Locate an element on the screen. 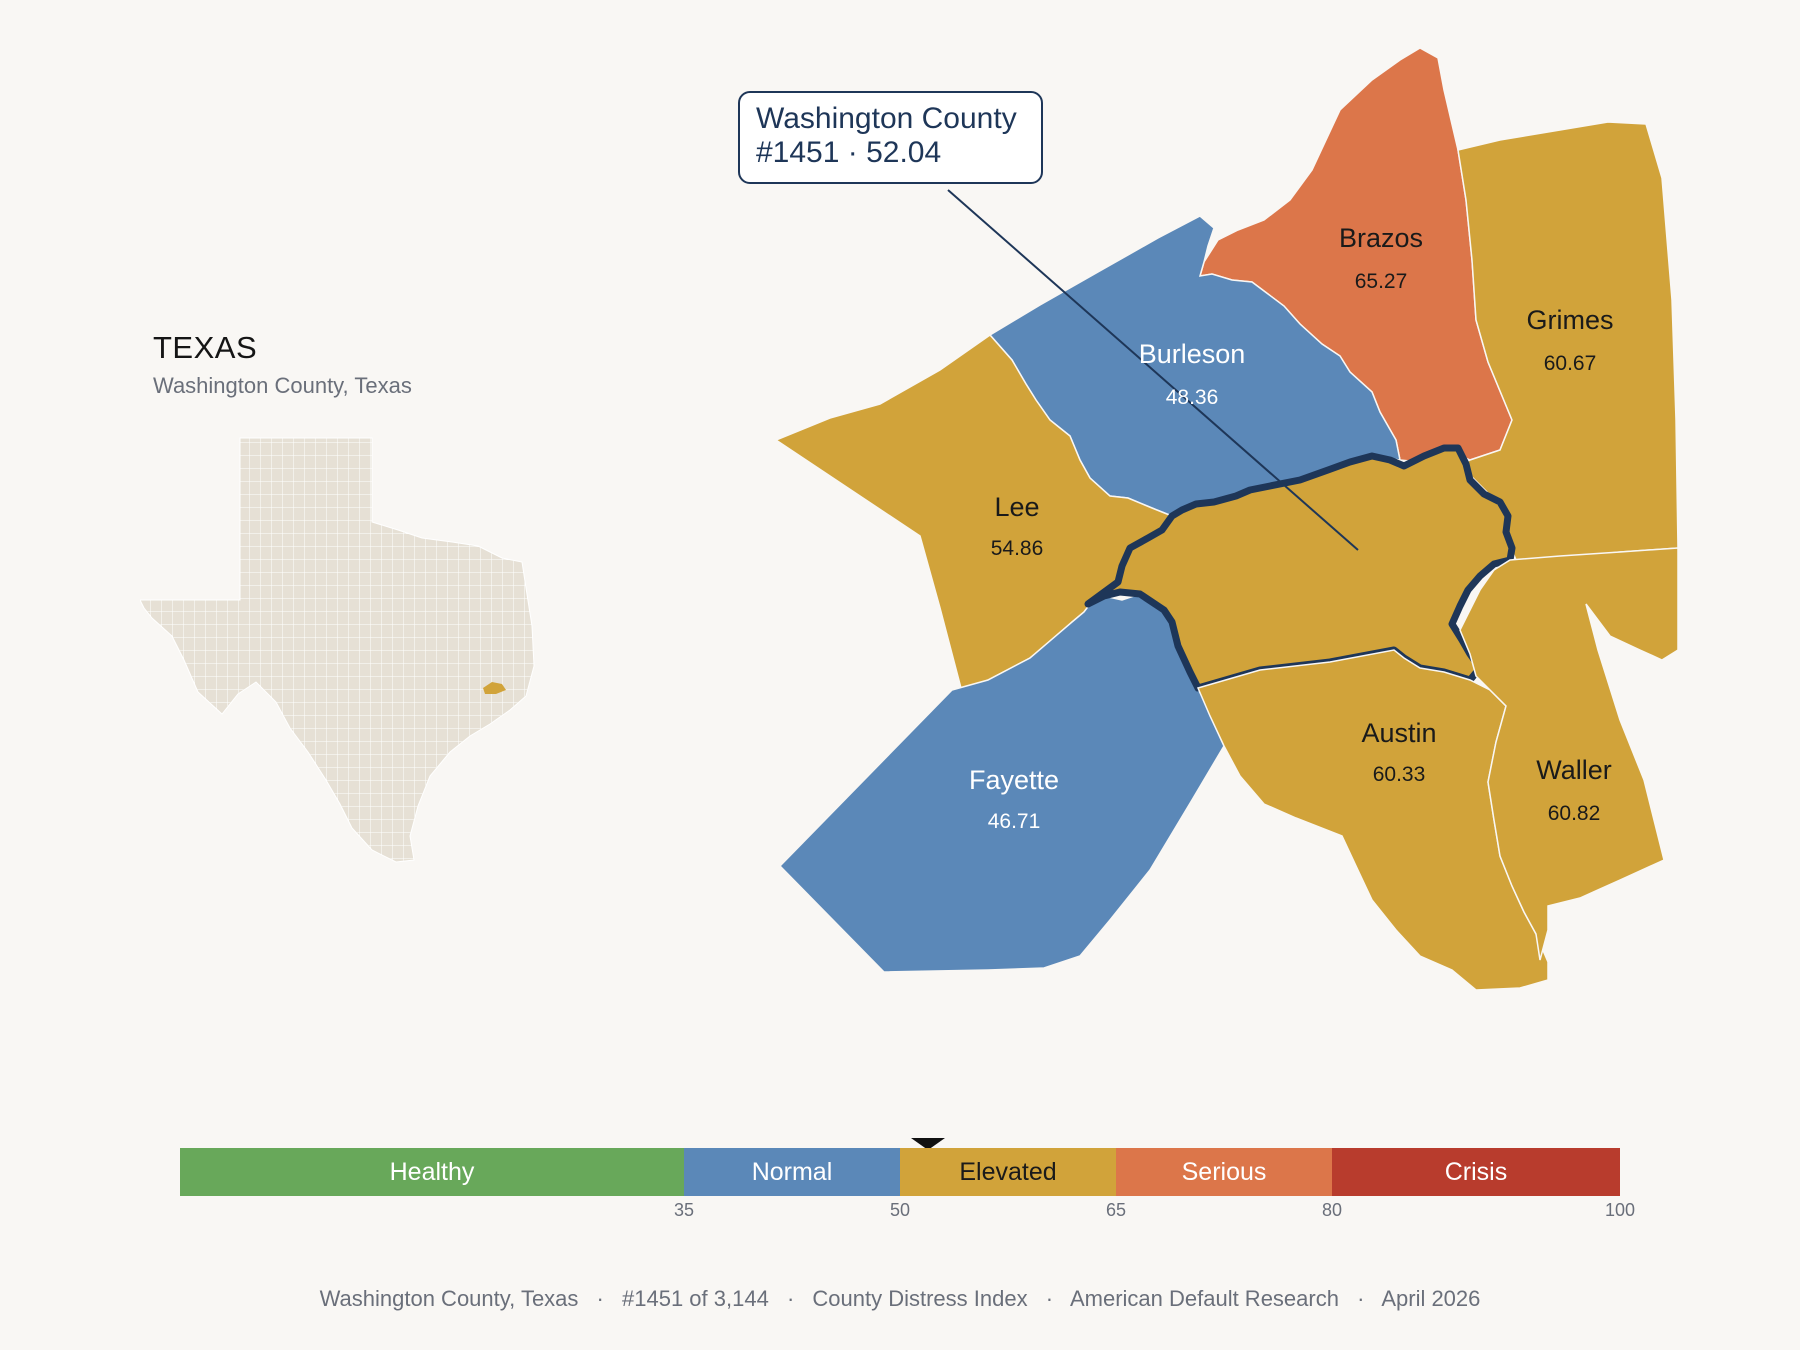 The width and height of the screenshot is (1800, 1350). label-waller-name: Waller is located at coordinates (1574, 770).